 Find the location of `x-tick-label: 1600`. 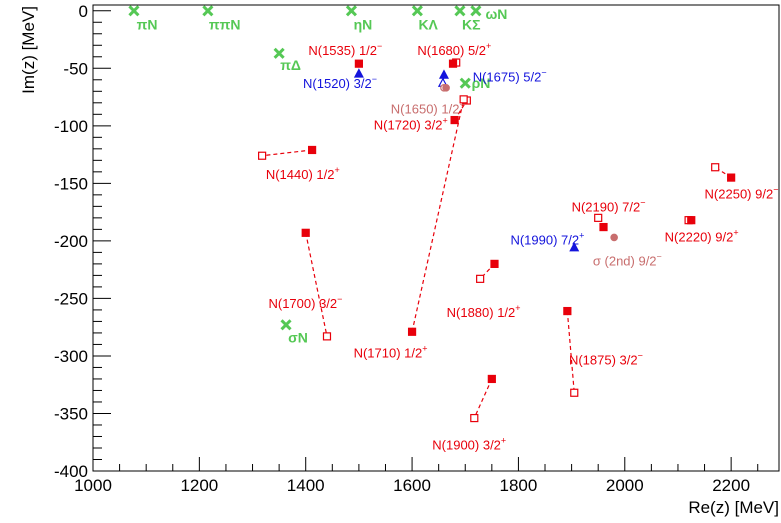

x-tick-label: 1600 is located at coordinates (412, 485).